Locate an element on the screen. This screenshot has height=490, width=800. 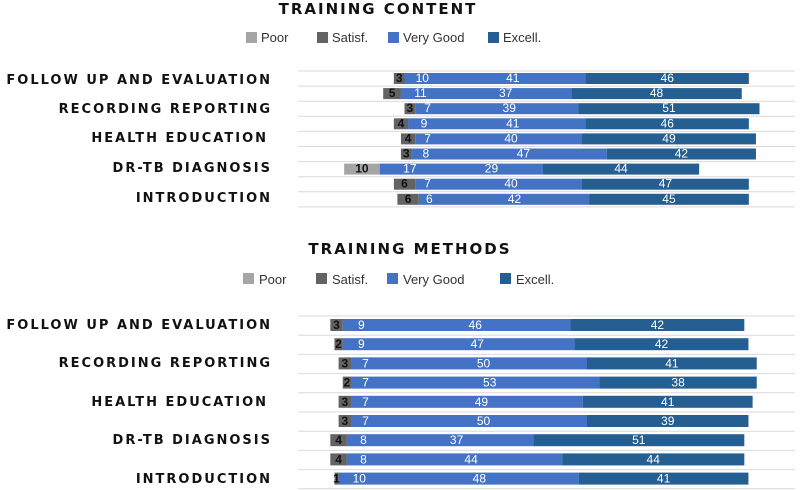
bar-row: 66 42 45 is located at coordinates (573, 199).